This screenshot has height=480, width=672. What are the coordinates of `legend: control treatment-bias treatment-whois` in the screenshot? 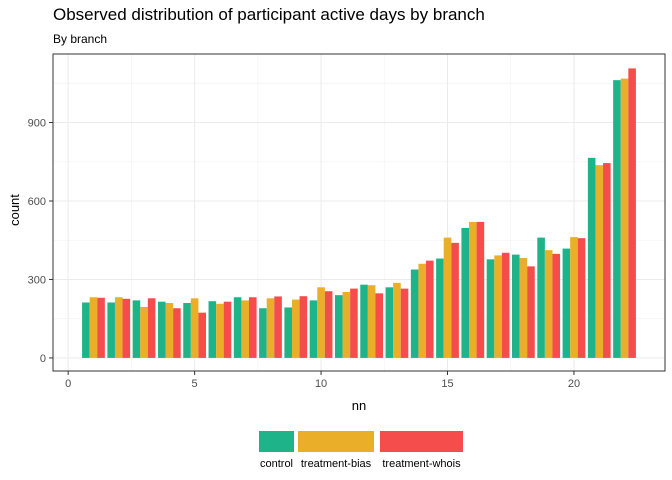 It's located at (361, 450).